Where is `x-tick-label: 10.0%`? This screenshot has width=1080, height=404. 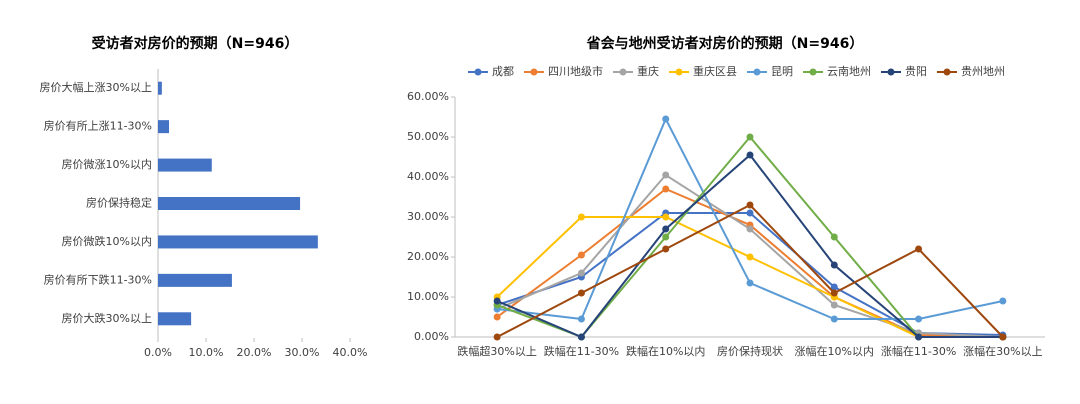
x-tick-label: 10.0% is located at coordinates (206, 352).